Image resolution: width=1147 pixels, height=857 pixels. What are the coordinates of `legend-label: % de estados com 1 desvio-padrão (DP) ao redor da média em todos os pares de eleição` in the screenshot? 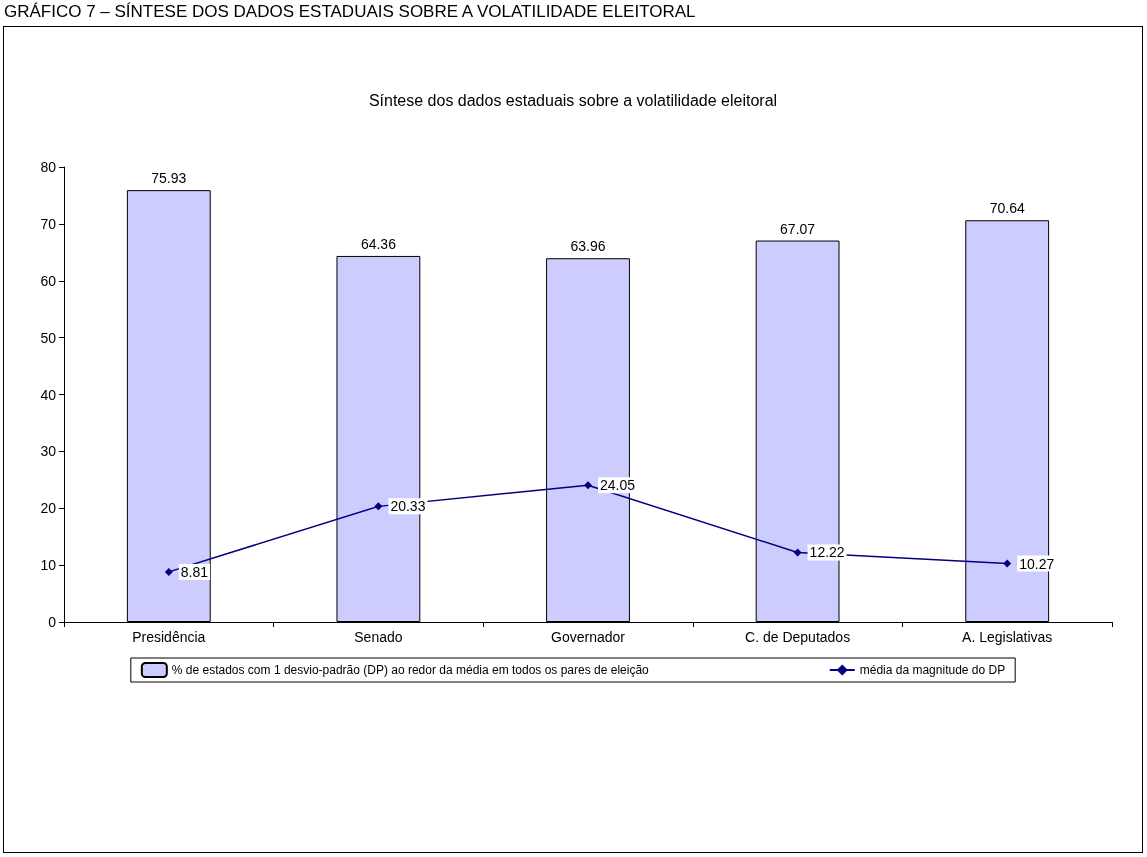 It's located at (410, 670).